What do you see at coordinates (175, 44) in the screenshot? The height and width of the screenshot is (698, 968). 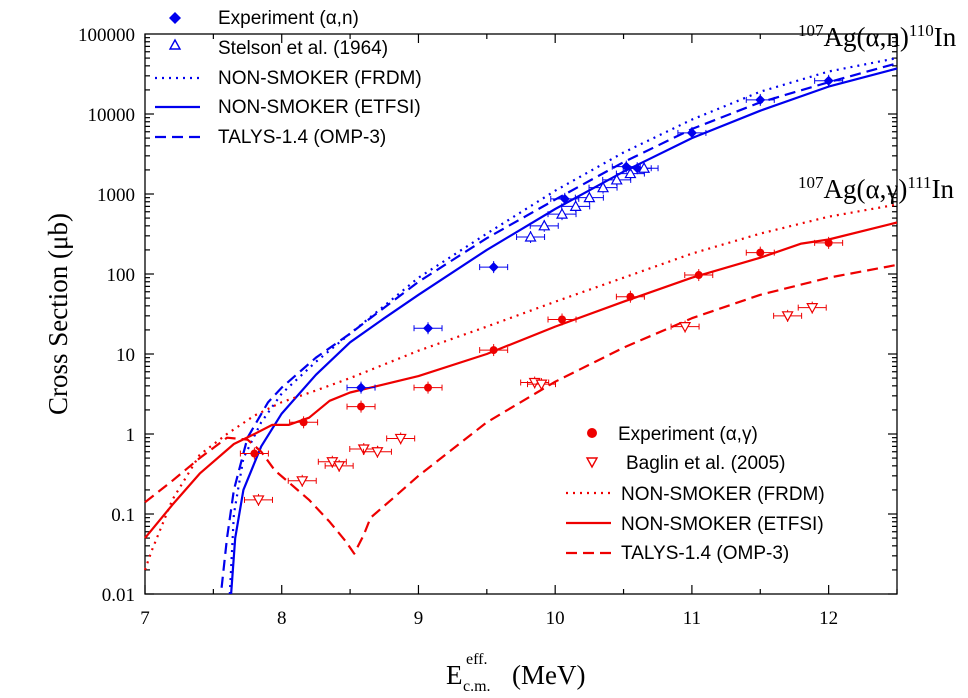 I see `legend-triangle-marker` at bounding box center [175, 44].